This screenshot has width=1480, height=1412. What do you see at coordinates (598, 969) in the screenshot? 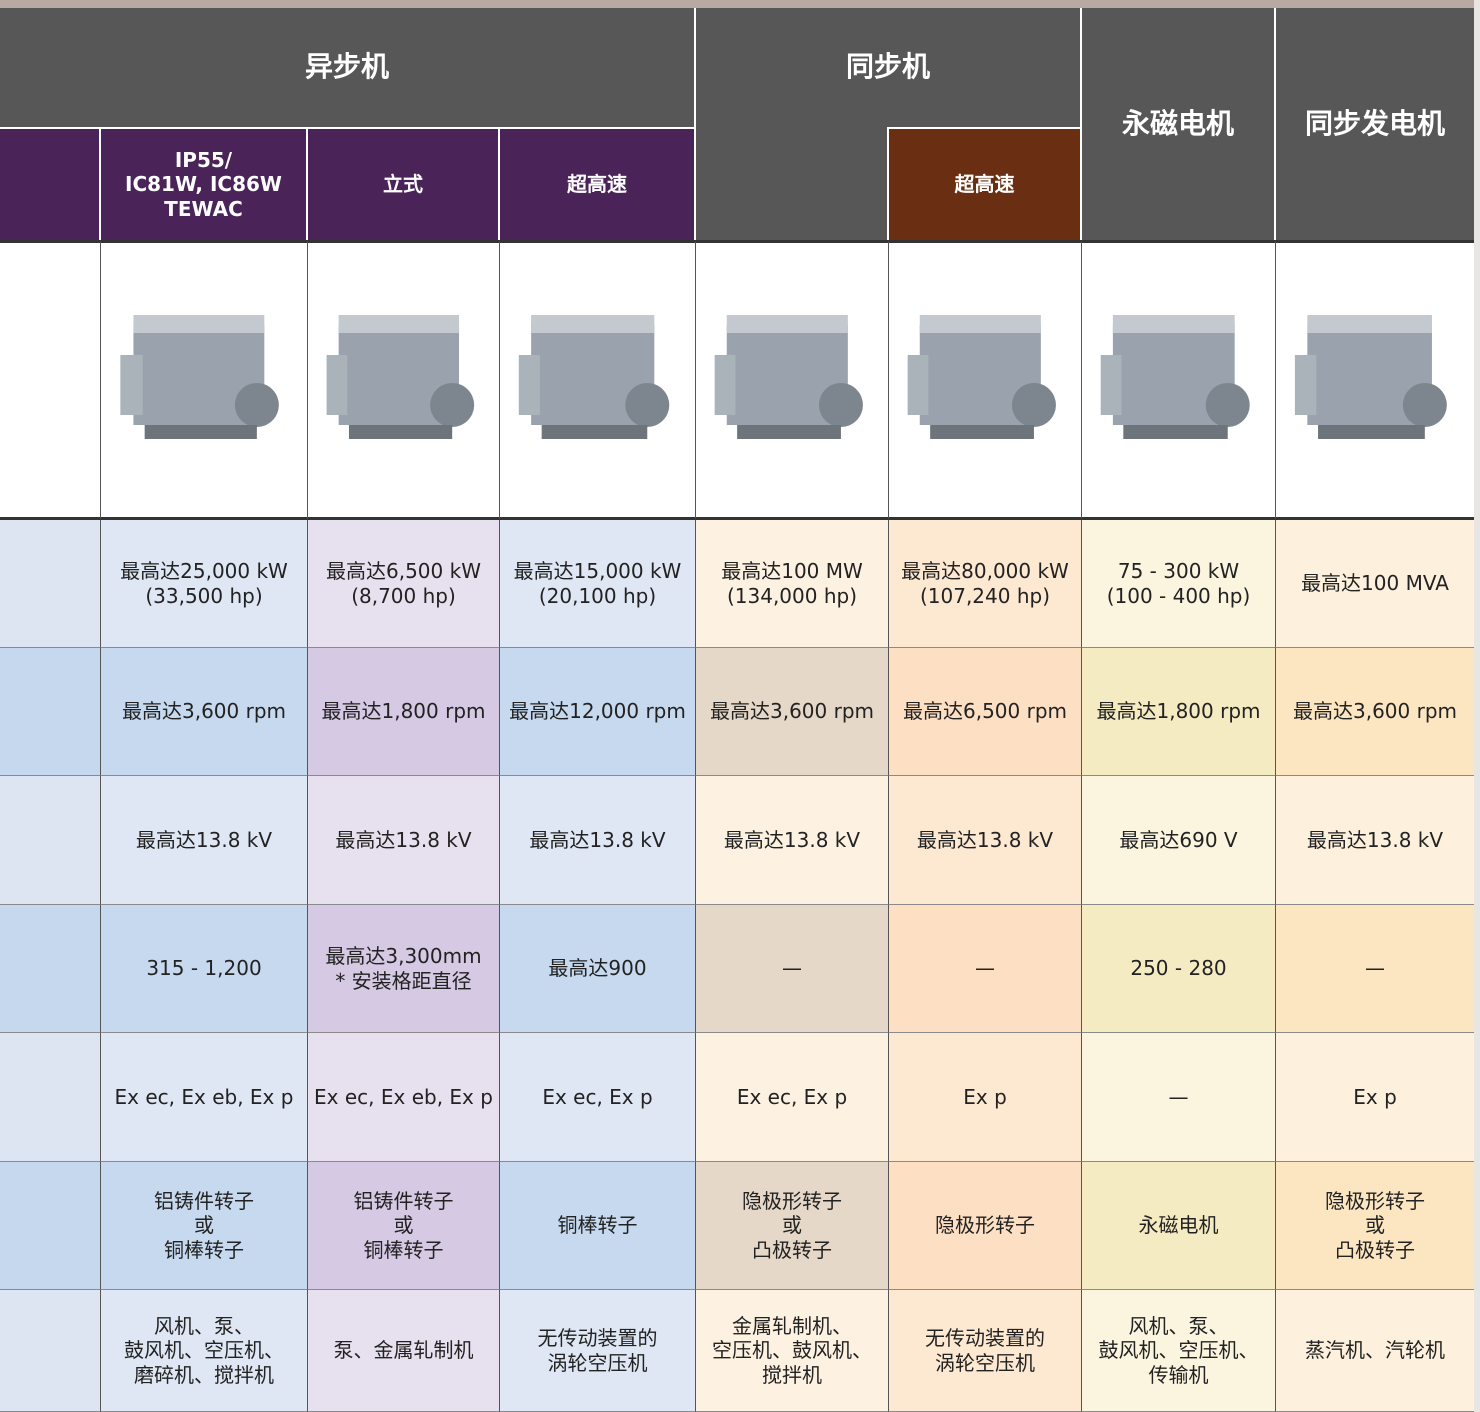
I see `table-cell: 最高达900` at bounding box center [598, 969].